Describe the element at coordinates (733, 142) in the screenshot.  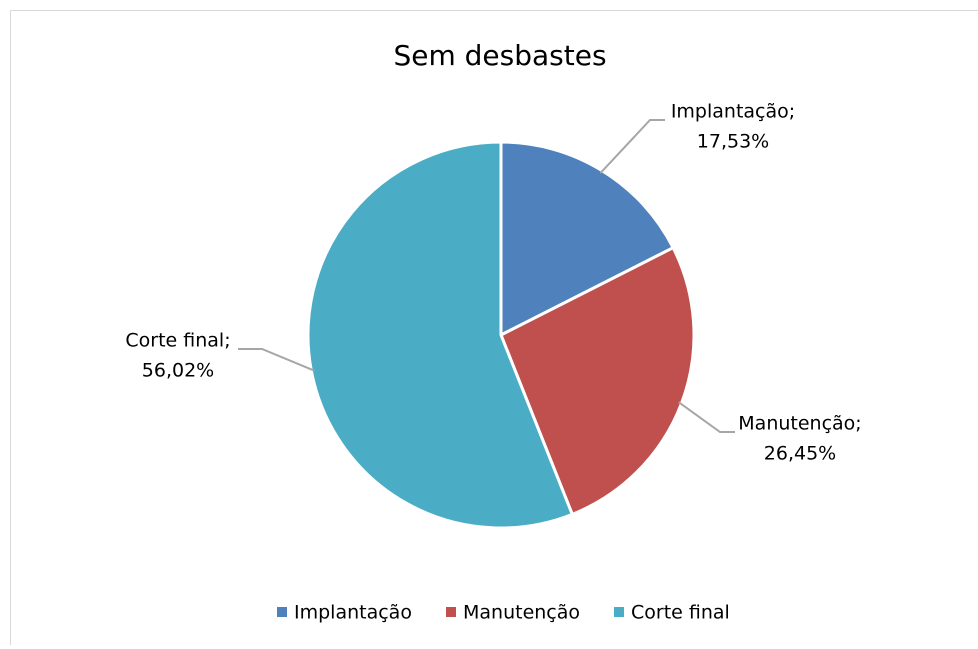
I see `data-label-value: 17,53%` at that location.